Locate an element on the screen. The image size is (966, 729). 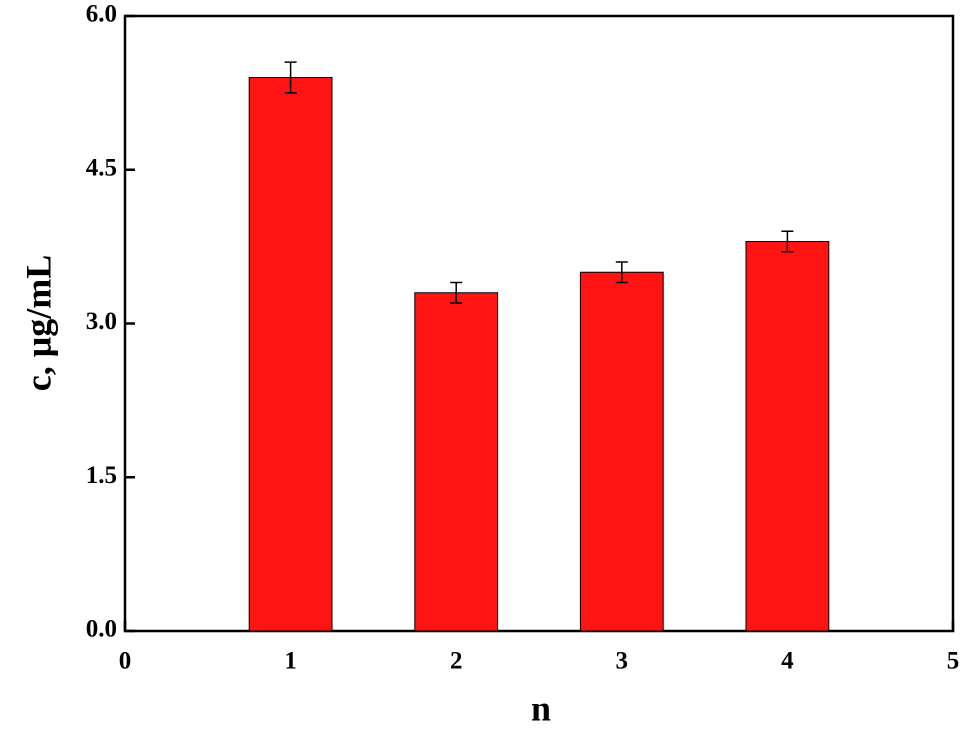
x-tick-label: 4 is located at coordinates (787, 661).